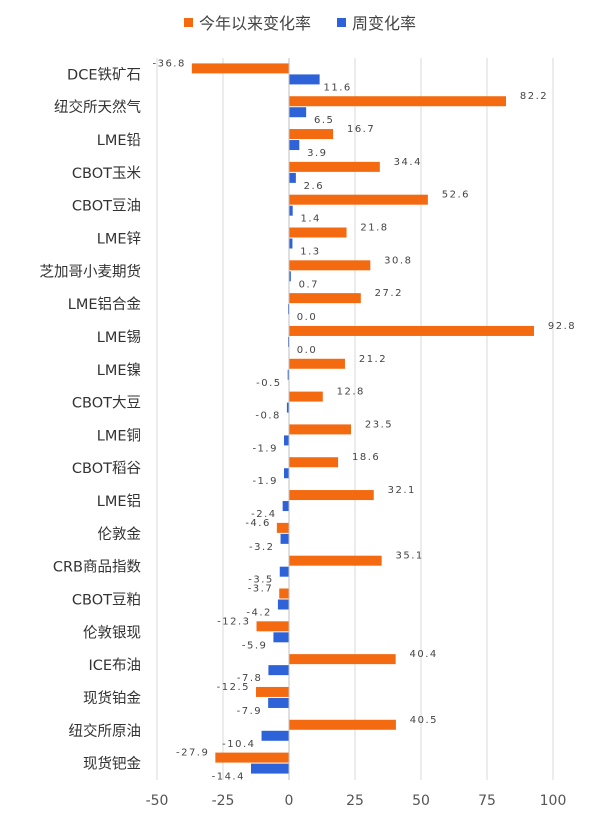 This screenshot has width=600, height=826. What do you see at coordinates (168, 63) in the screenshot?
I see `data-label: -36.8` at bounding box center [168, 63].